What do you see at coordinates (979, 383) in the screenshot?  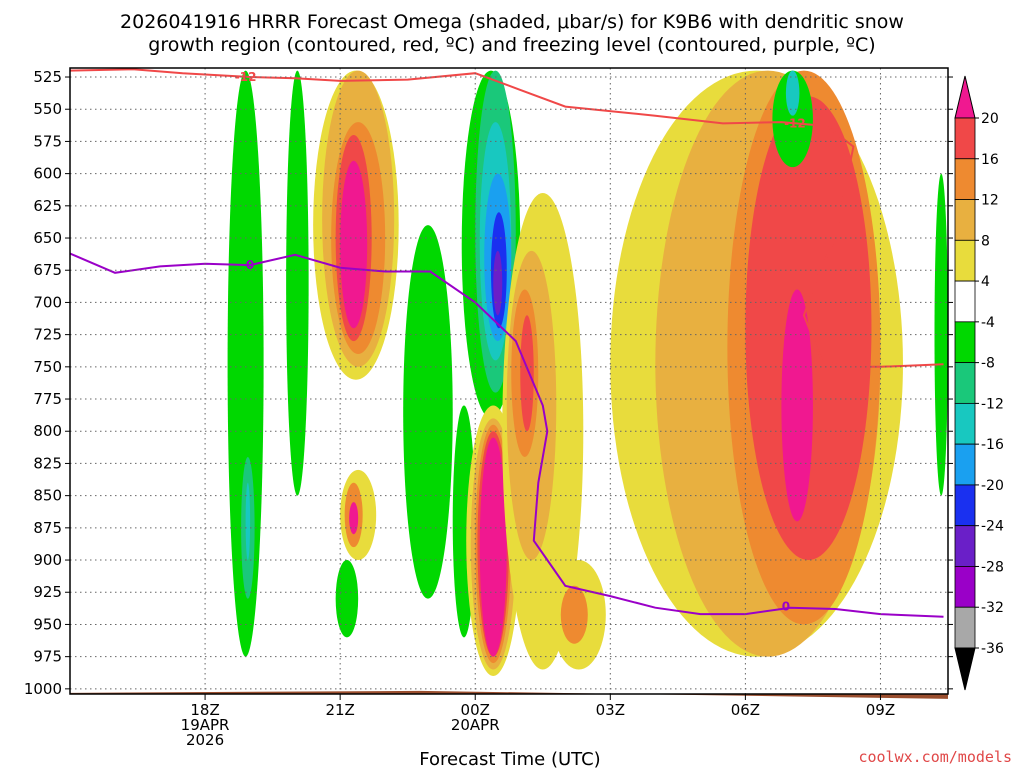 I see `colorbar: 20 16 12 8 4 -4 -8 -12 -16 -20 -24 -28 -32 -36` at bounding box center [979, 383].